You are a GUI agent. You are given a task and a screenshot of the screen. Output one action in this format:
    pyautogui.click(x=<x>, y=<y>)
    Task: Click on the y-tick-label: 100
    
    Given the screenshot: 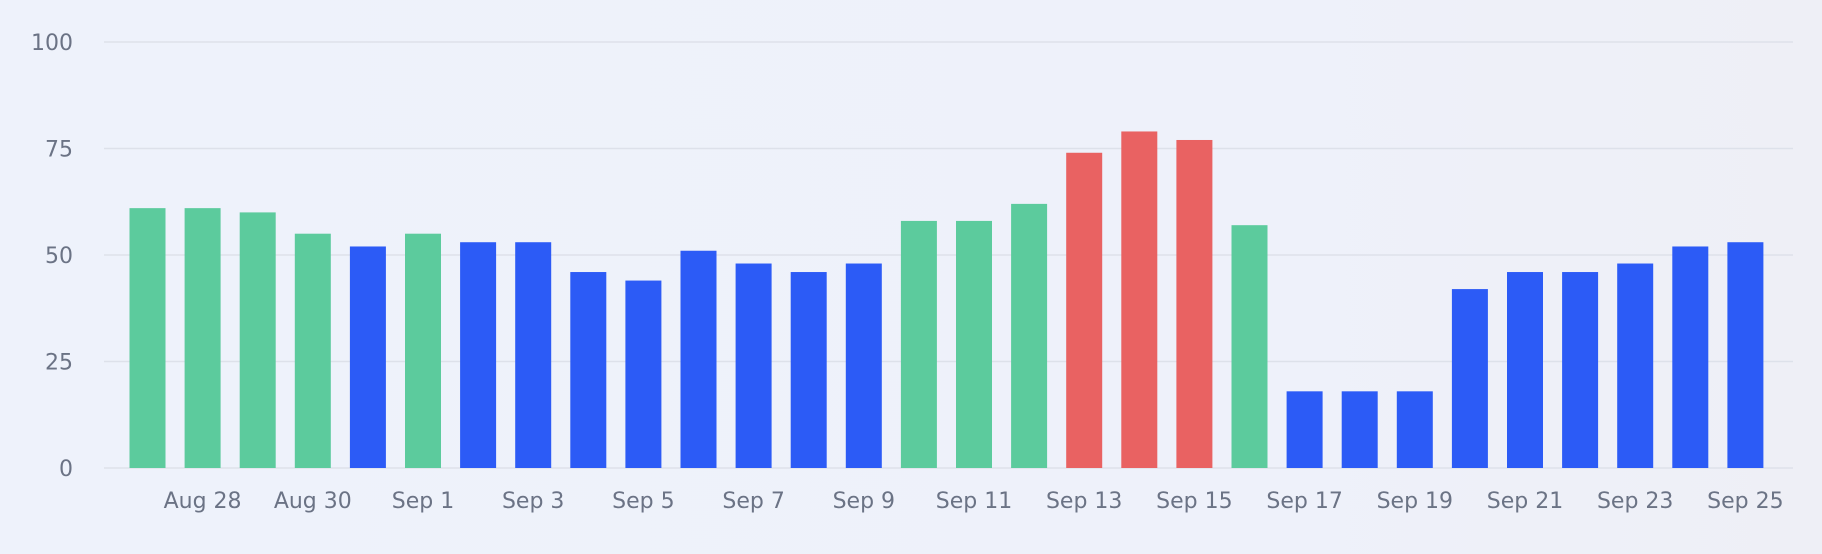 What is the action you would take?
    pyautogui.click(x=52, y=43)
    